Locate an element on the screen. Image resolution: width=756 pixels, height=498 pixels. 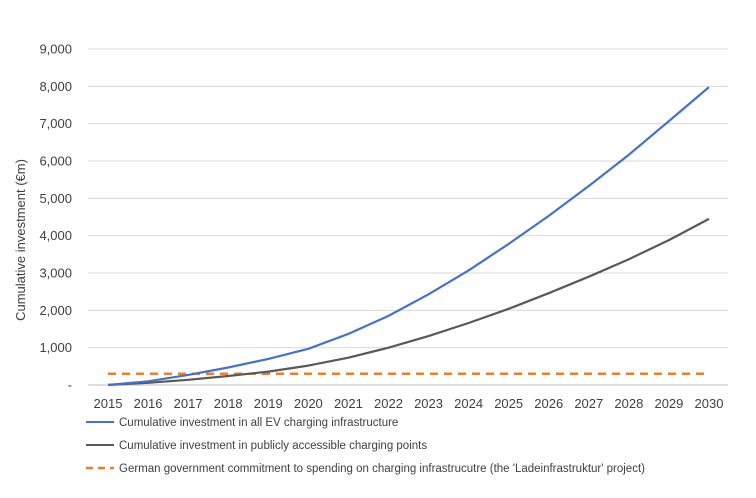
x-tick-label: 2023 is located at coordinates (428, 403).